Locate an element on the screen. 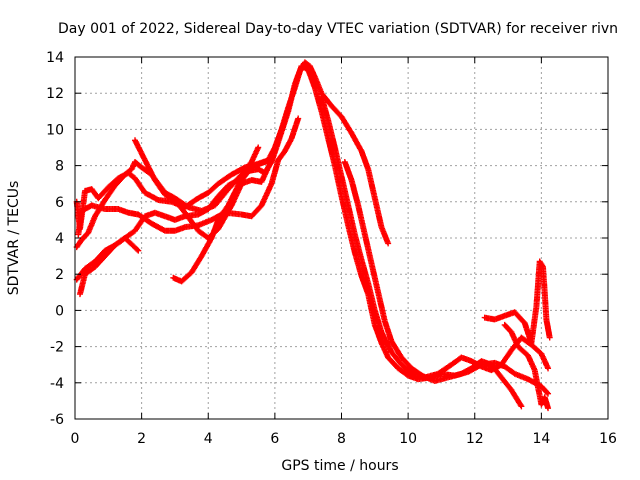 The height and width of the screenshot is (480, 640). y-tick-label: -4 is located at coordinates (57, 384).